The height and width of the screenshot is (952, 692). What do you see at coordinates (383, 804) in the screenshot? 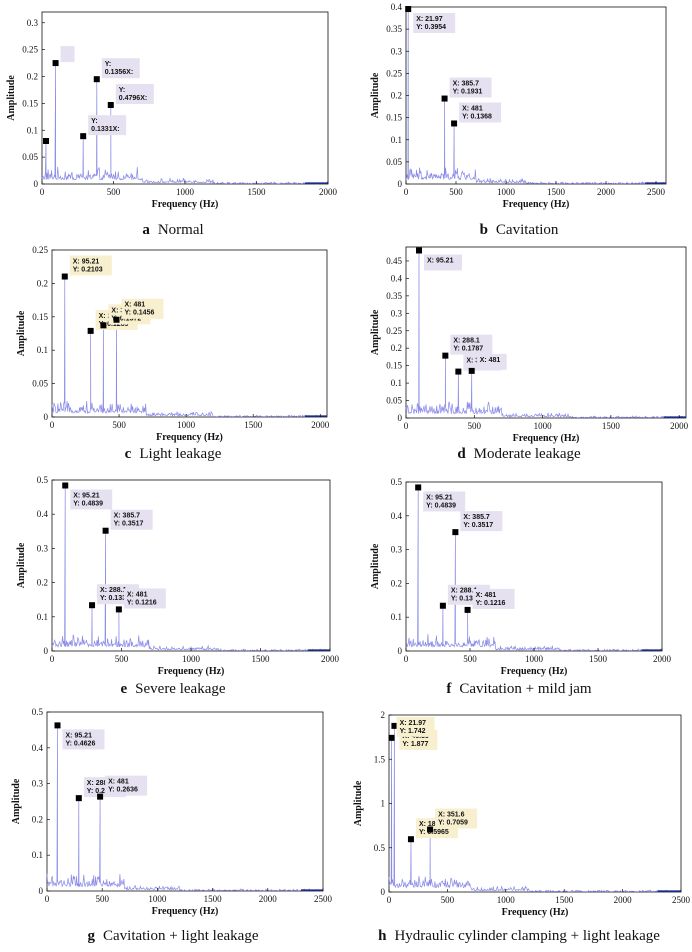
I see `y-tick-label: 1` at bounding box center [383, 804].